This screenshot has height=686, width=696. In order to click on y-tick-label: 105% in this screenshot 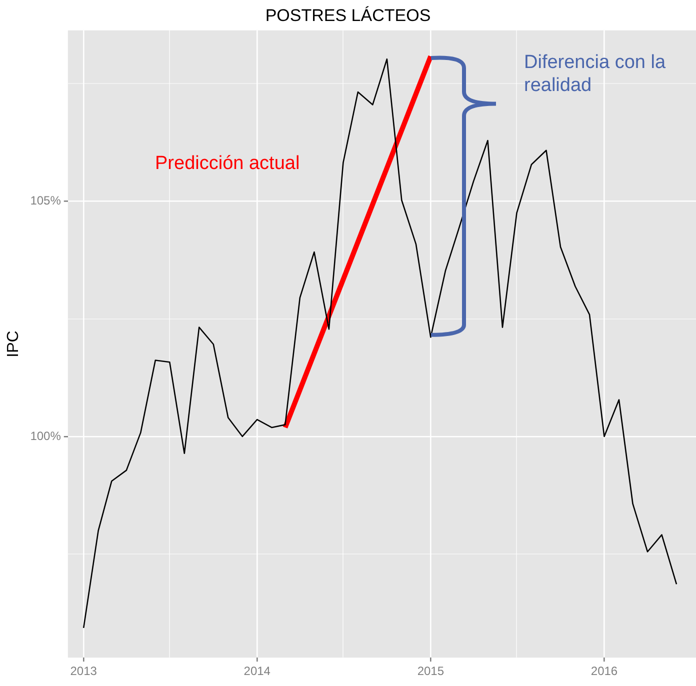, I will do `click(46, 201)`.